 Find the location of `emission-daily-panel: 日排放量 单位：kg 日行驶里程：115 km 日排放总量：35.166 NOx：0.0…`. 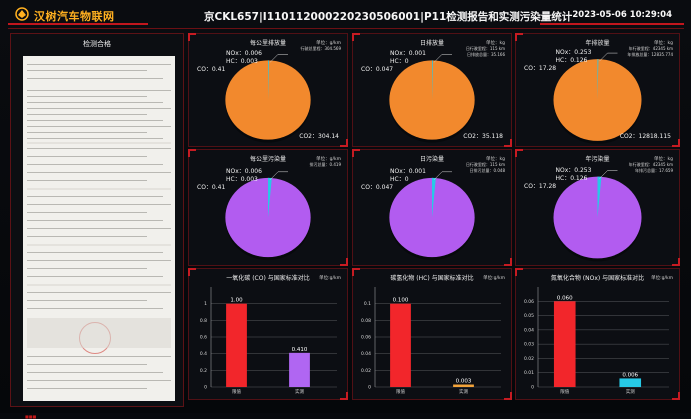

emission-daily-panel: 日排放量 单位：kg 日行驶里程：115 km 日排放总量：35.166 NOx：0.0… is located at coordinates (432, 90).